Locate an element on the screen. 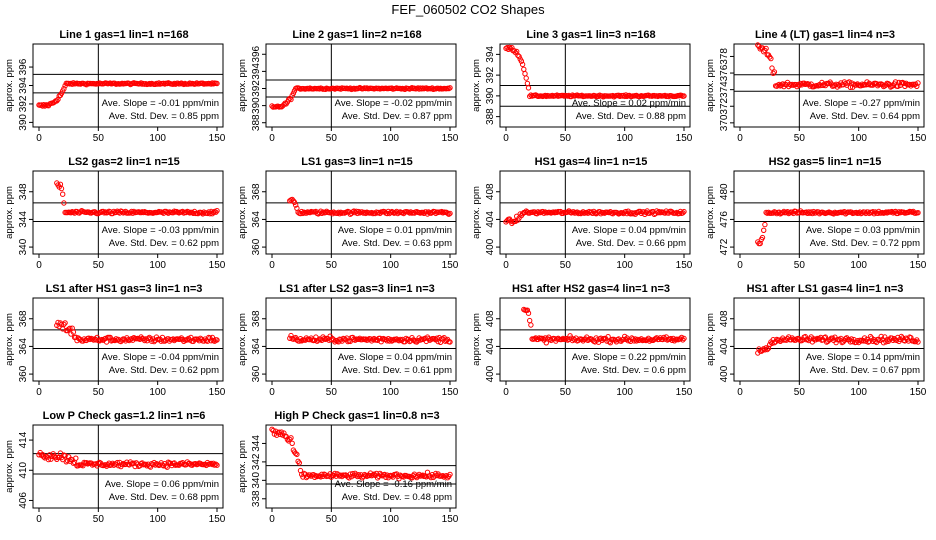  slope-annotation: Ave. Slope = 0.03 ppm/min is located at coordinates (863, 230).